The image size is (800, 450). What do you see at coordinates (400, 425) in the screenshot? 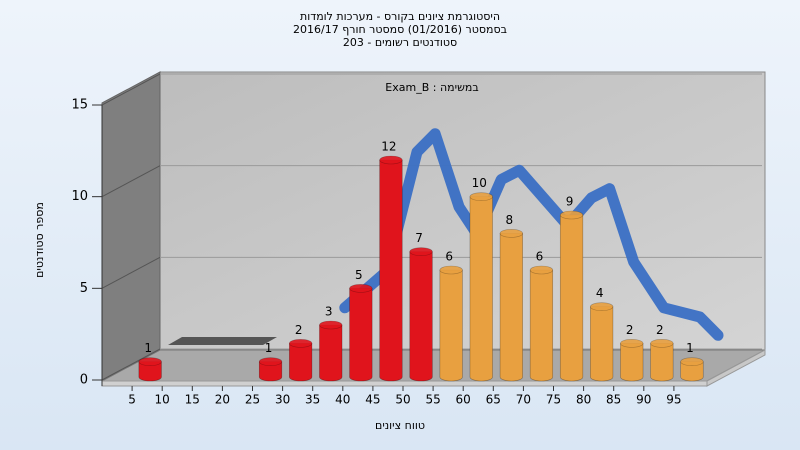
I see `x-axis-label: טווח ציונים` at bounding box center [400, 425].